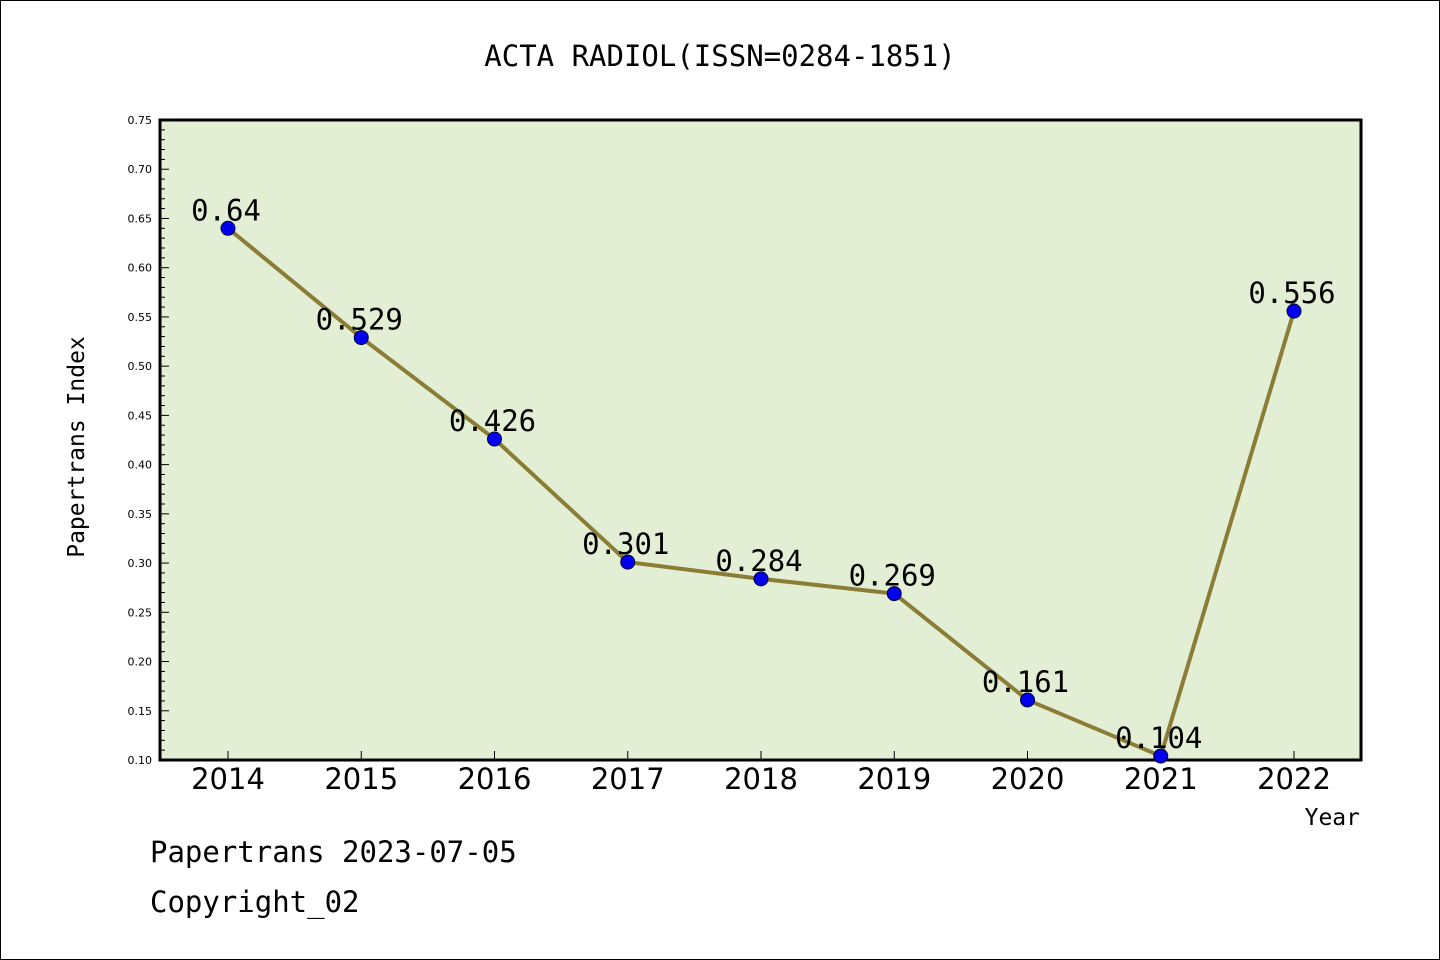 This screenshot has width=1440, height=960. What do you see at coordinates (140, 169) in the screenshot?
I see `y-tick-label: 0.70` at bounding box center [140, 169].